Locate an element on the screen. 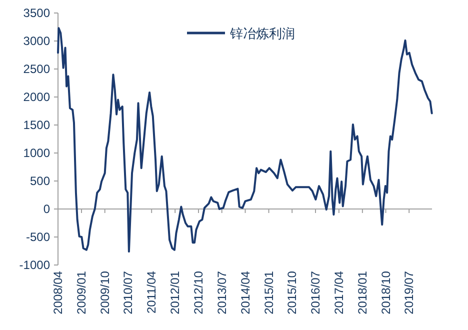 This screenshot has height=330, width=468. y-tick-label: 3500 is located at coordinates (36, 13).